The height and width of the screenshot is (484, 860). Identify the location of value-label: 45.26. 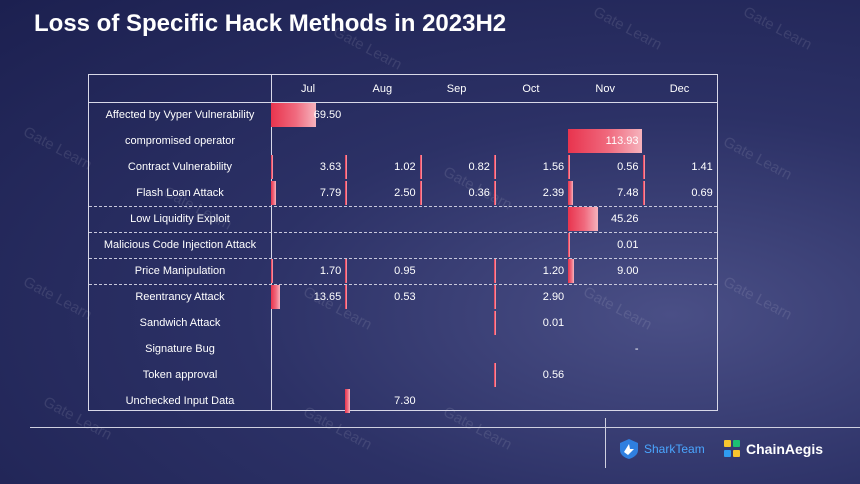
(624, 219).